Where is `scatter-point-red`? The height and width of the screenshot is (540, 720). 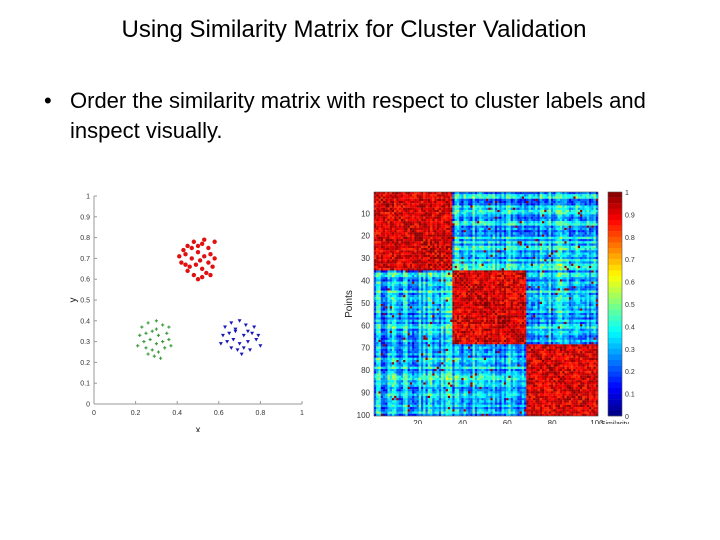 scatter-point-red is located at coordinates (187, 271).